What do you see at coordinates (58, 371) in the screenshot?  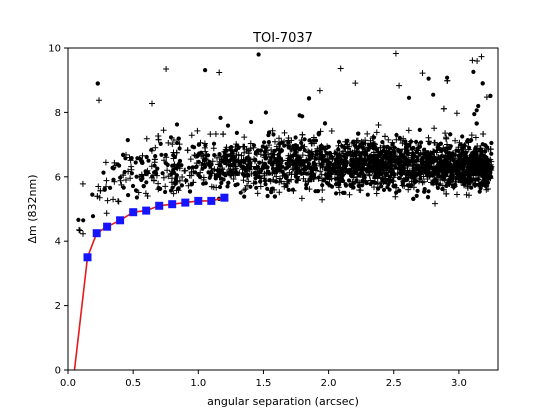 I see `y-tick-label: 0` at bounding box center [58, 371].